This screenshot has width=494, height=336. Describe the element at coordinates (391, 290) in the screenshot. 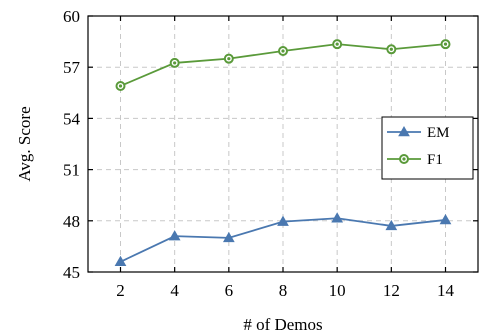

I see `x-tick-label: 12` at that location.